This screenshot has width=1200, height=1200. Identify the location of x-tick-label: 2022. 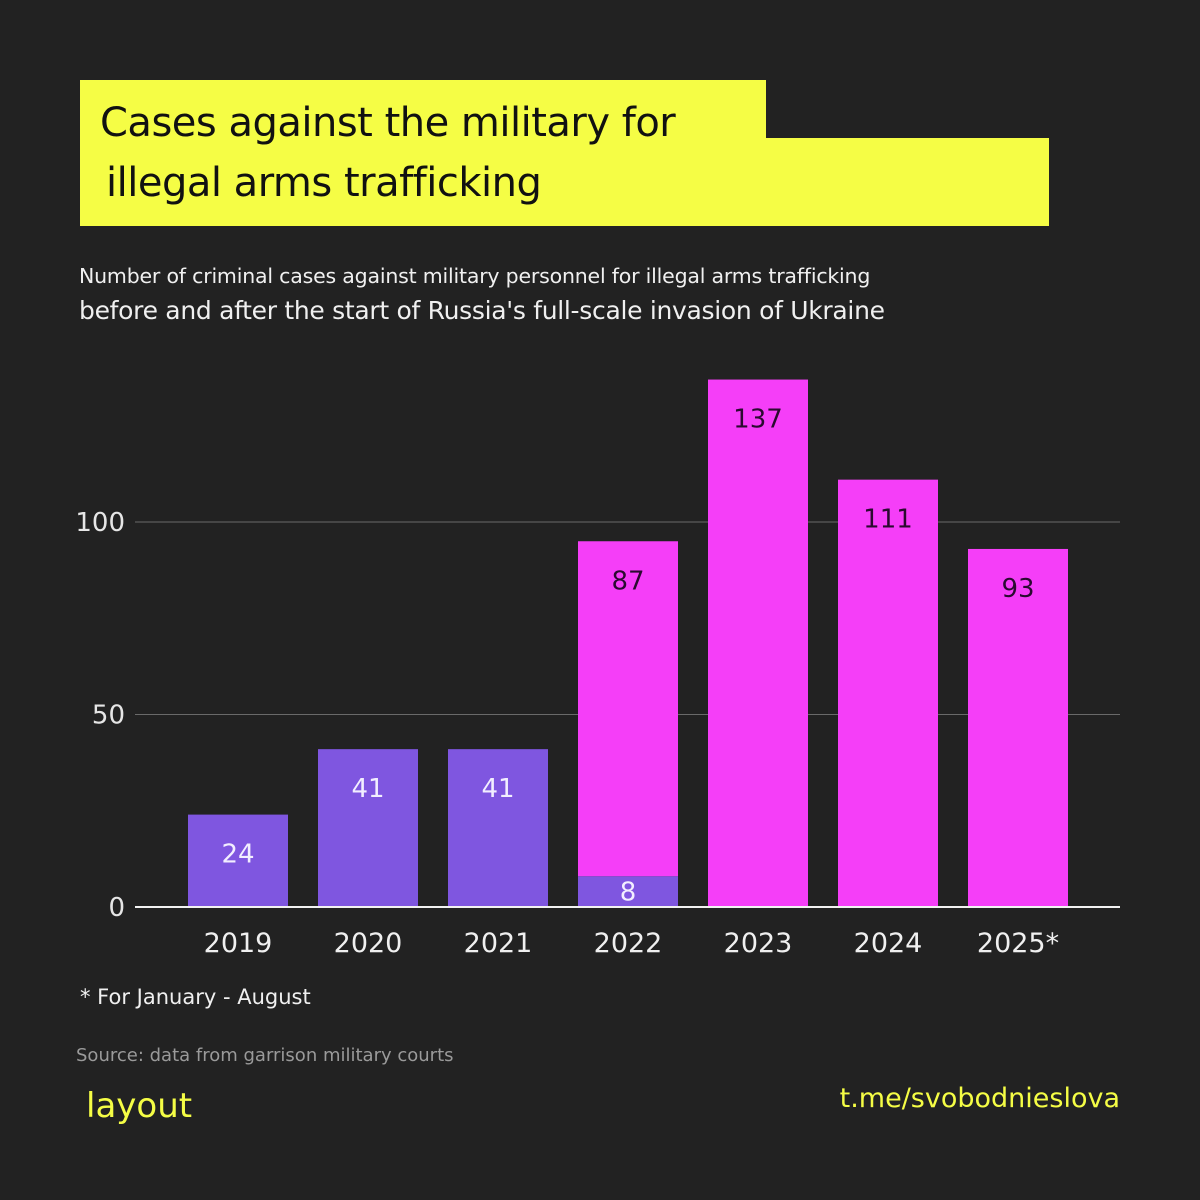
(628, 943).